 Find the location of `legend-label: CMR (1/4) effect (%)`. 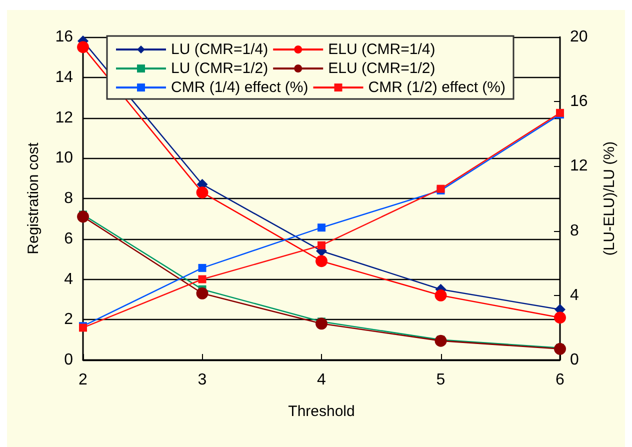

legend-label: CMR (1/4) effect (%) is located at coordinates (239, 87).